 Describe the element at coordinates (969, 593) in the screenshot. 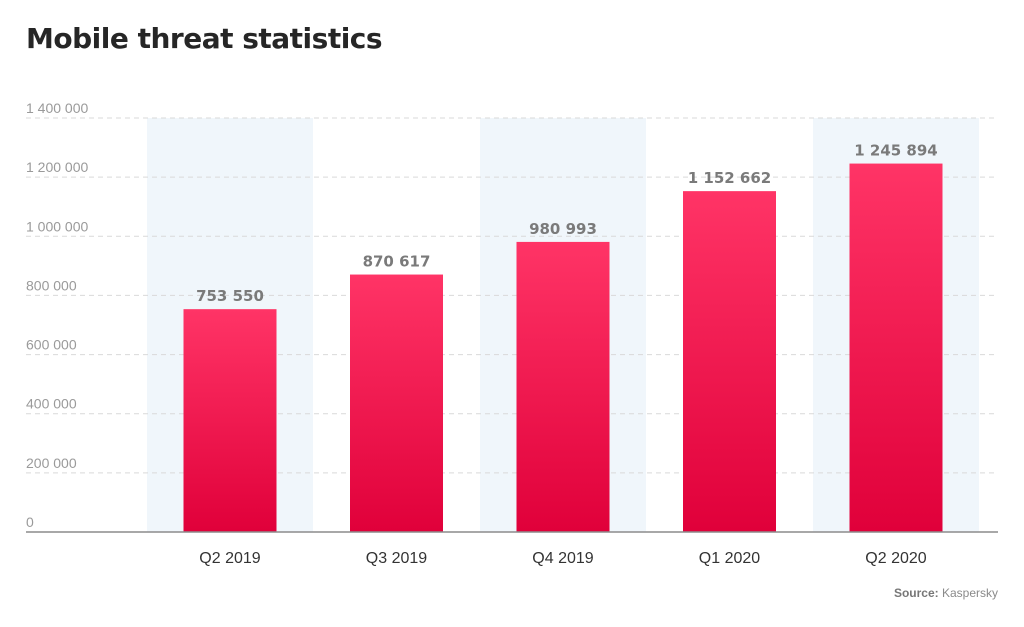

I see `source-value: Kaspersky` at that location.